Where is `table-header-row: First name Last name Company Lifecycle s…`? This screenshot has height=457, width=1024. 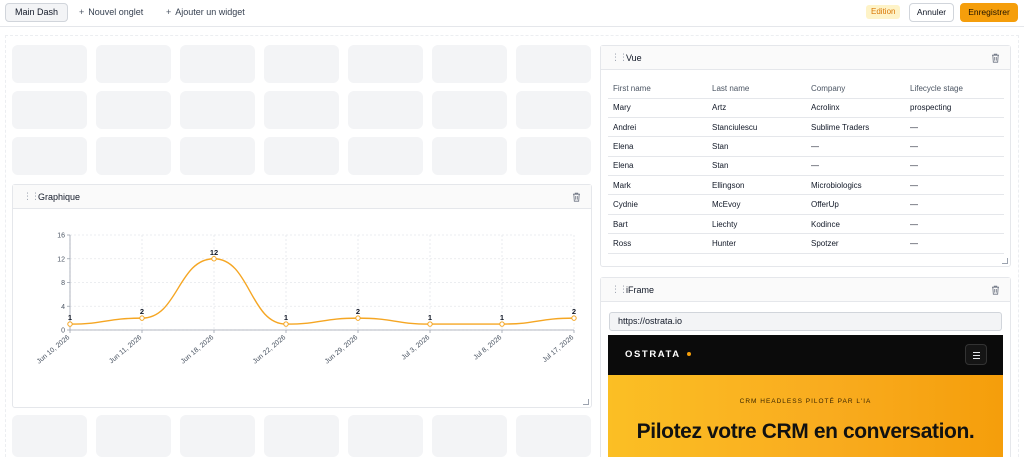
table-header-row: First name Last name Company Lifecycle s… is located at coordinates (806, 89).